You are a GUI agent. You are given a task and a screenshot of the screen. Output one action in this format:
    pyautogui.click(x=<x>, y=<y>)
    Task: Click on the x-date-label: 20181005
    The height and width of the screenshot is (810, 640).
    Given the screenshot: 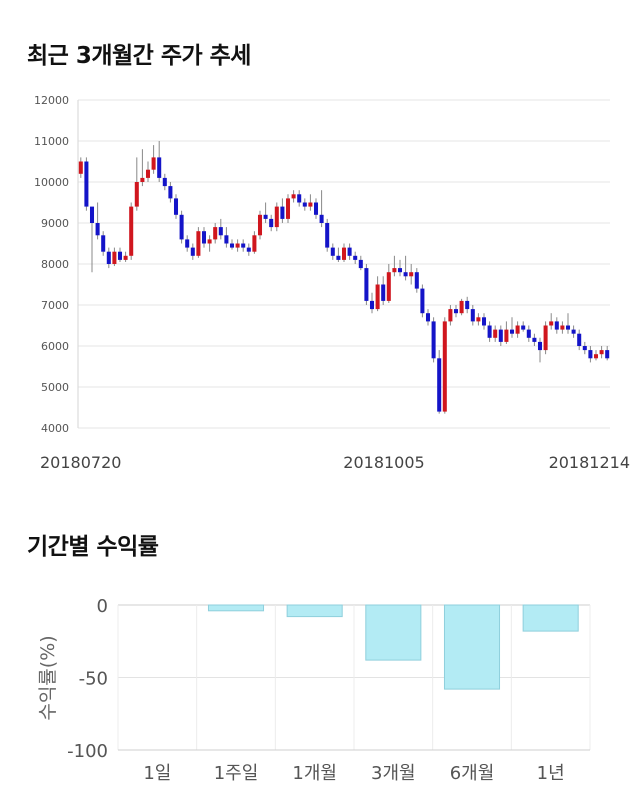 What is the action you would take?
    pyautogui.click(x=383, y=462)
    